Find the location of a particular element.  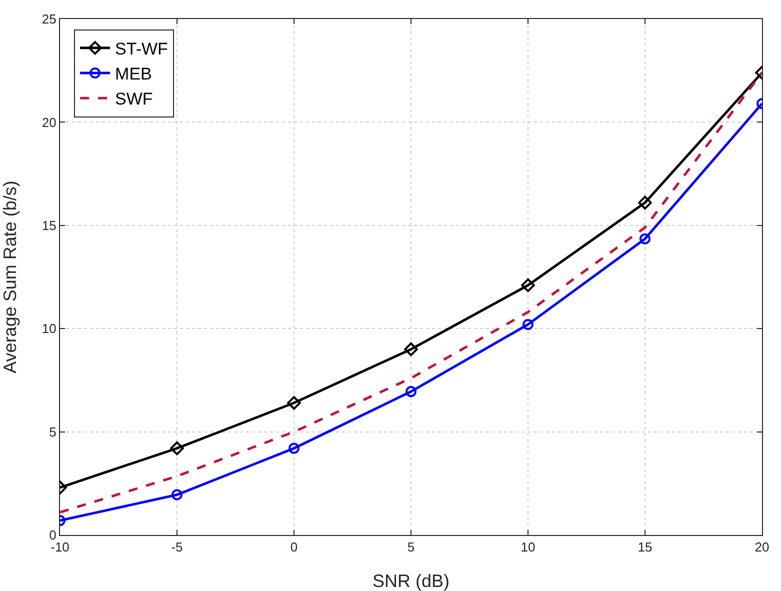

legend-label: ST-WF is located at coordinates (141, 49).